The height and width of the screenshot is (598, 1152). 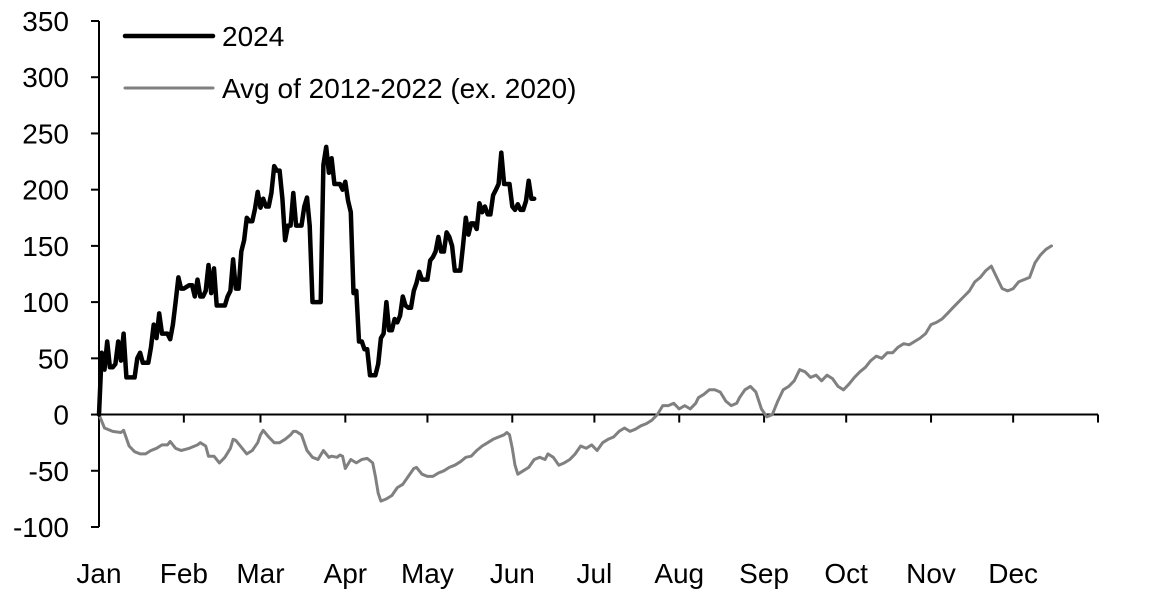 What do you see at coordinates (45, 77) in the screenshot?
I see `y-tick-label: 300` at bounding box center [45, 77].